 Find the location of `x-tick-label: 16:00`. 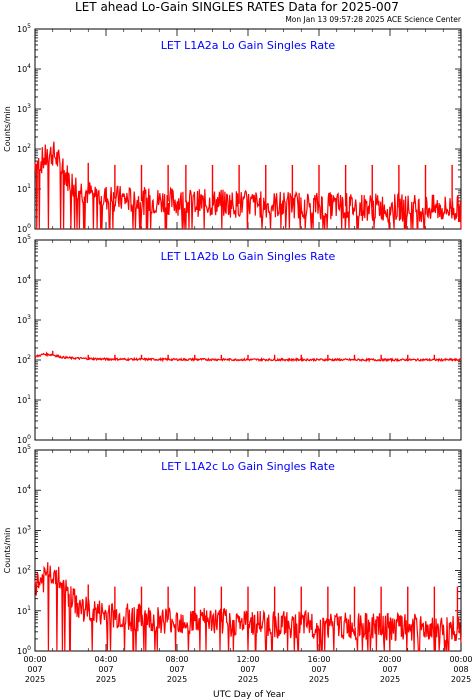

x-tick-label: 16:00 is located at coordinates (318, 659).